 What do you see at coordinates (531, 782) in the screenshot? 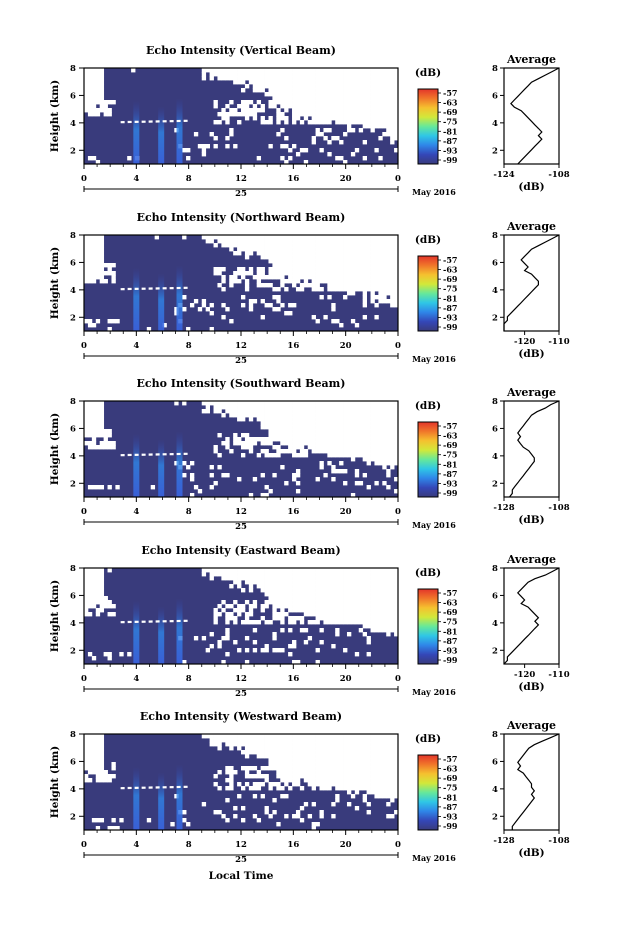
I see `profile-frame` at bounding box center [531, 782].